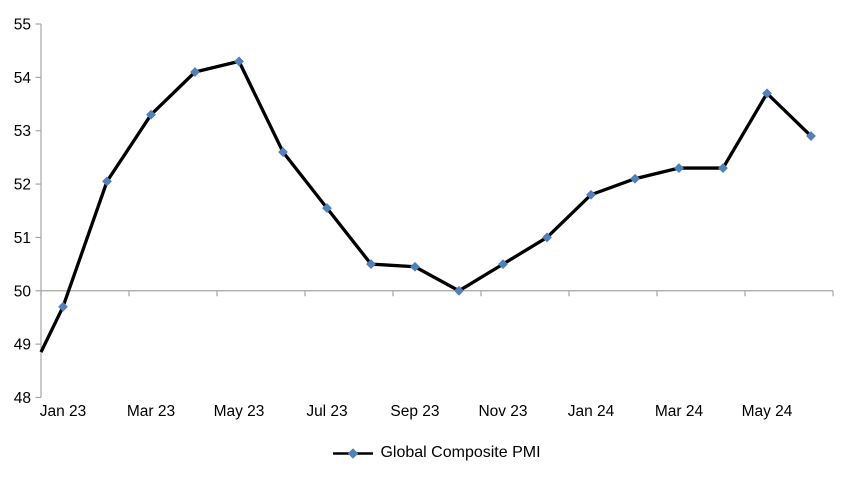 The height and width of the screenshot is (481, 852). I want to click on x-axis-tick-label: Mar 23, so click(151, 411).